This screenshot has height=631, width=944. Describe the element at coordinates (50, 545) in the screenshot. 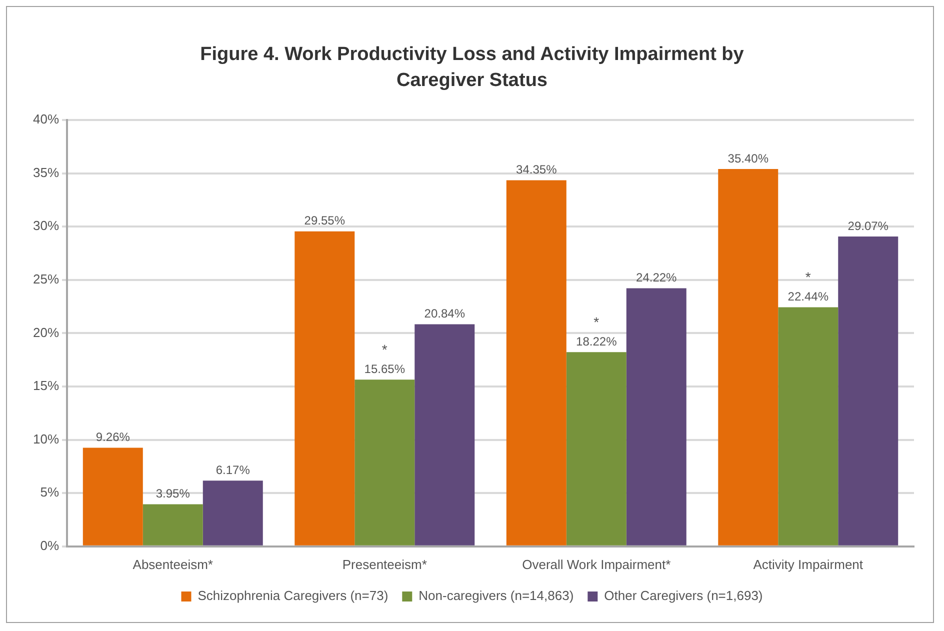

I see `y-tick-label: 0%` at that location.